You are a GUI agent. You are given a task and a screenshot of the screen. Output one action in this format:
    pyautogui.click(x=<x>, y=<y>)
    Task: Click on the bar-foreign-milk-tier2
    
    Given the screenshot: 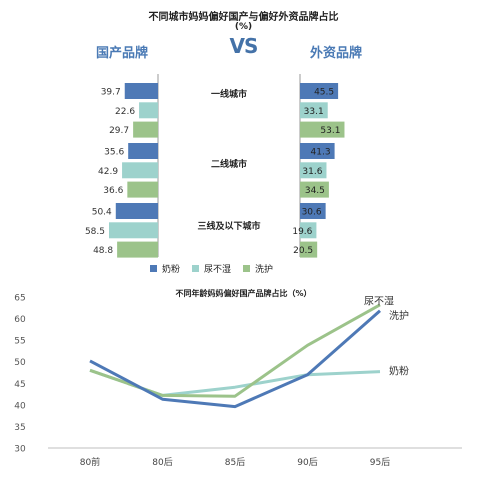 What is the action you would take?
    pyautogui.click(x=317, y=151)
    